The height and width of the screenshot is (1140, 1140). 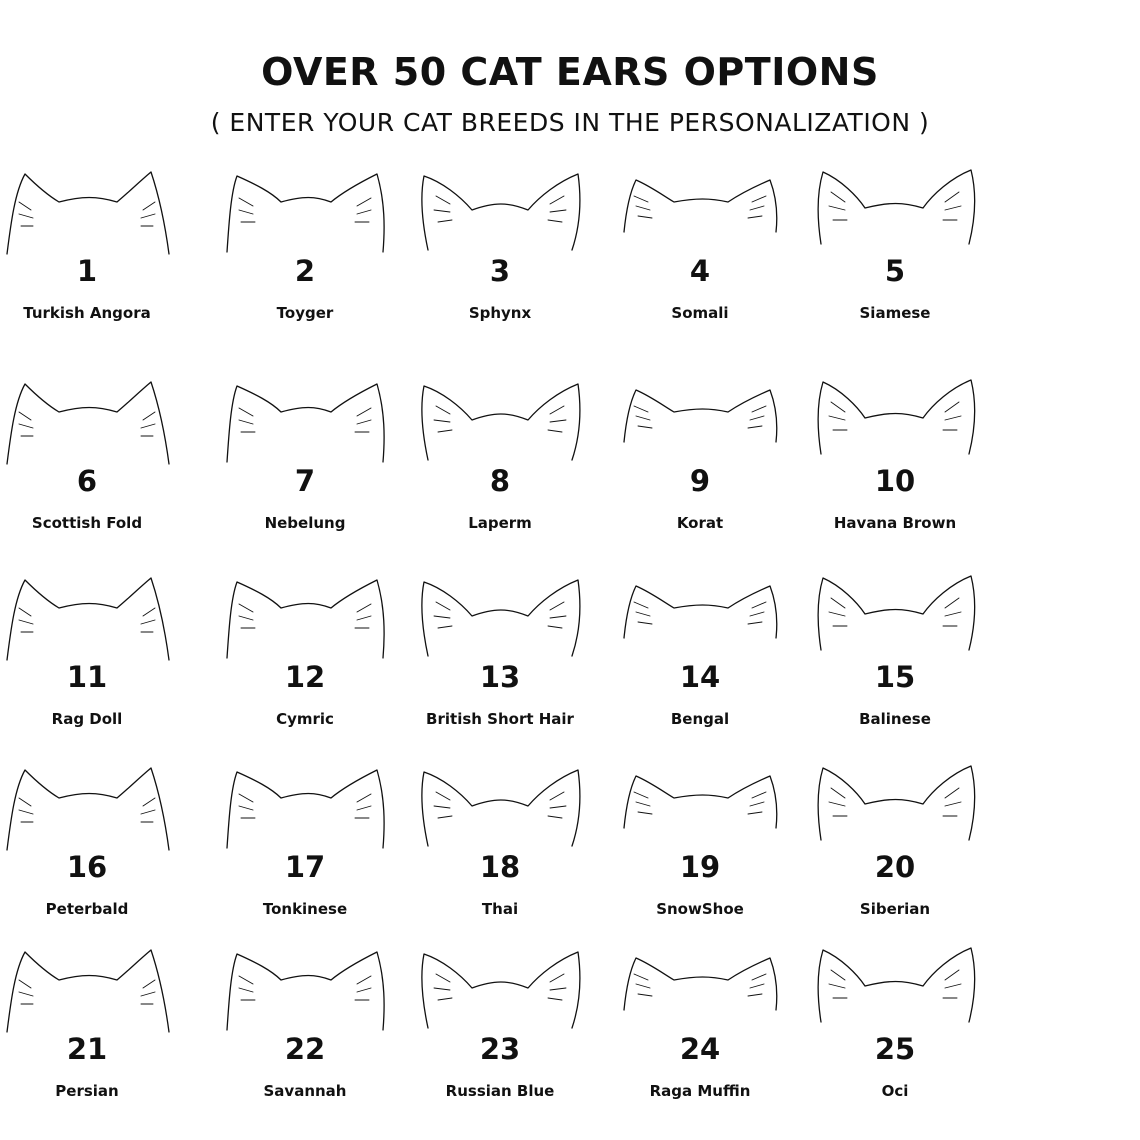 I want to click on ear-option-number: 17, so click(x=305, y=867).